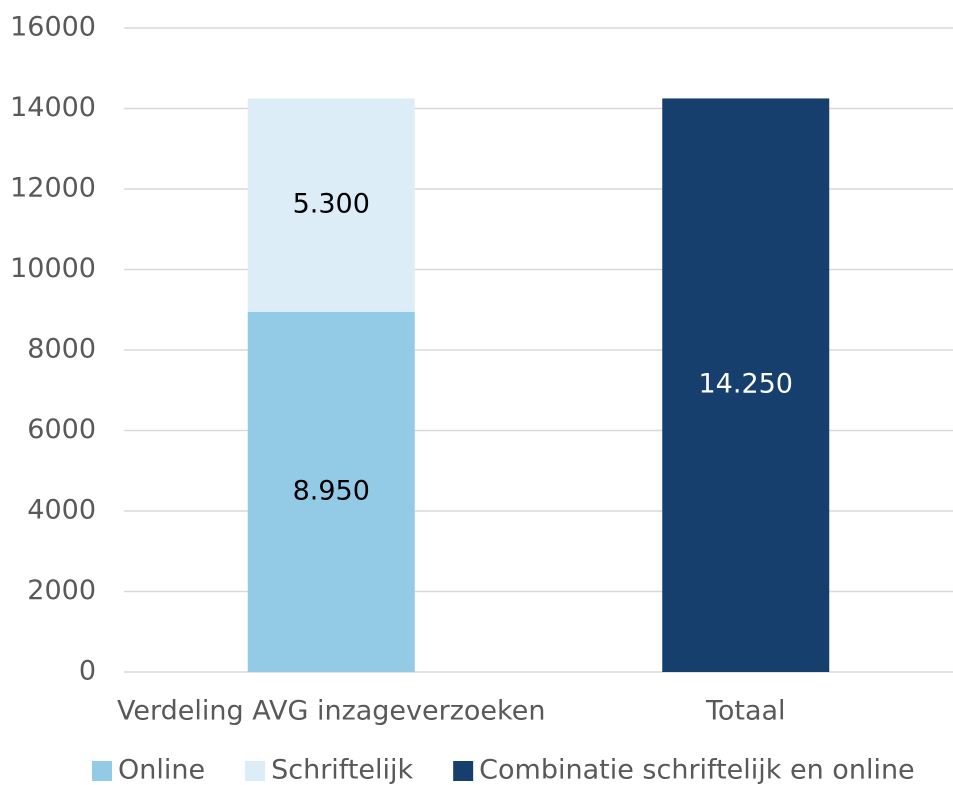 Image resolution: width=953 pixels, height=785 pixels. I want to click on y-tick-label: 10000, so click(53, 268).